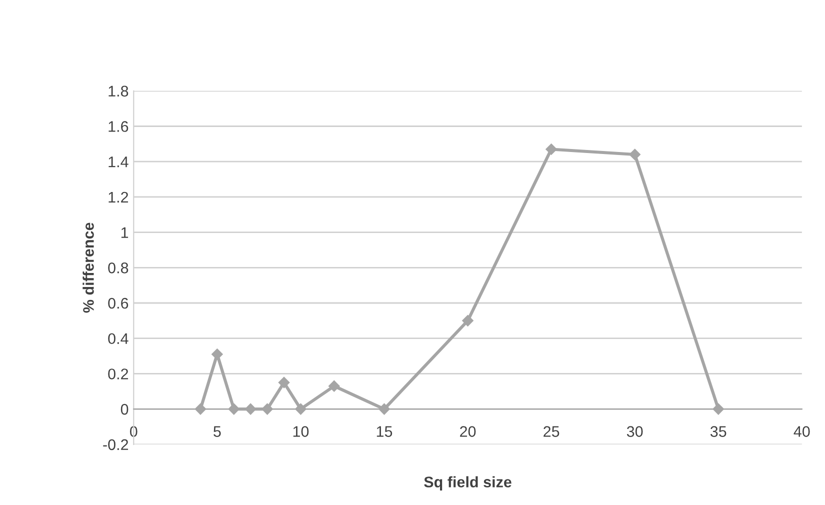 The height and width of the screenshot is (505, 825). I want to click on y-tick-label: 0.8, so click(118, 268).